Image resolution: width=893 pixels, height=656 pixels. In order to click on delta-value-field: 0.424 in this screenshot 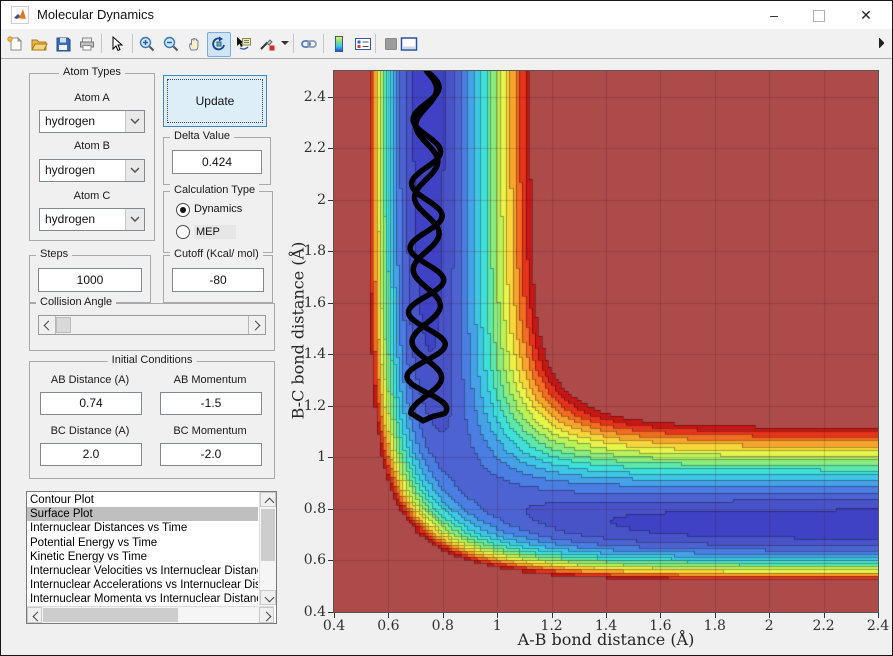, I will do `click(217, 162)`.